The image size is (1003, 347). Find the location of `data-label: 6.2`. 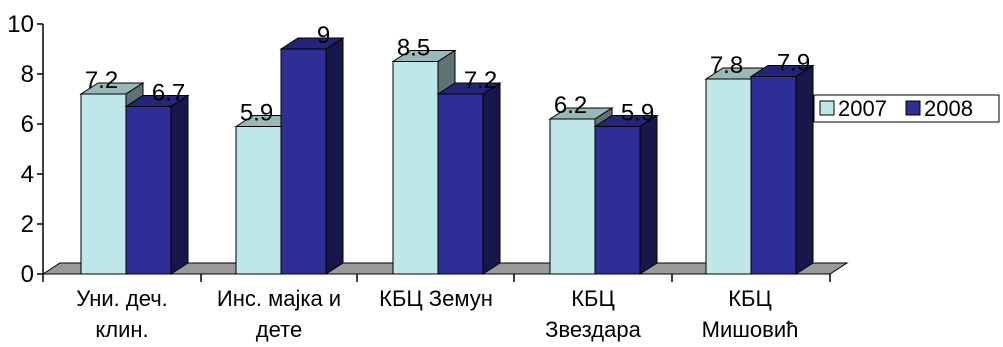

data-label: 6.2 is located at coordinates (570, 105).